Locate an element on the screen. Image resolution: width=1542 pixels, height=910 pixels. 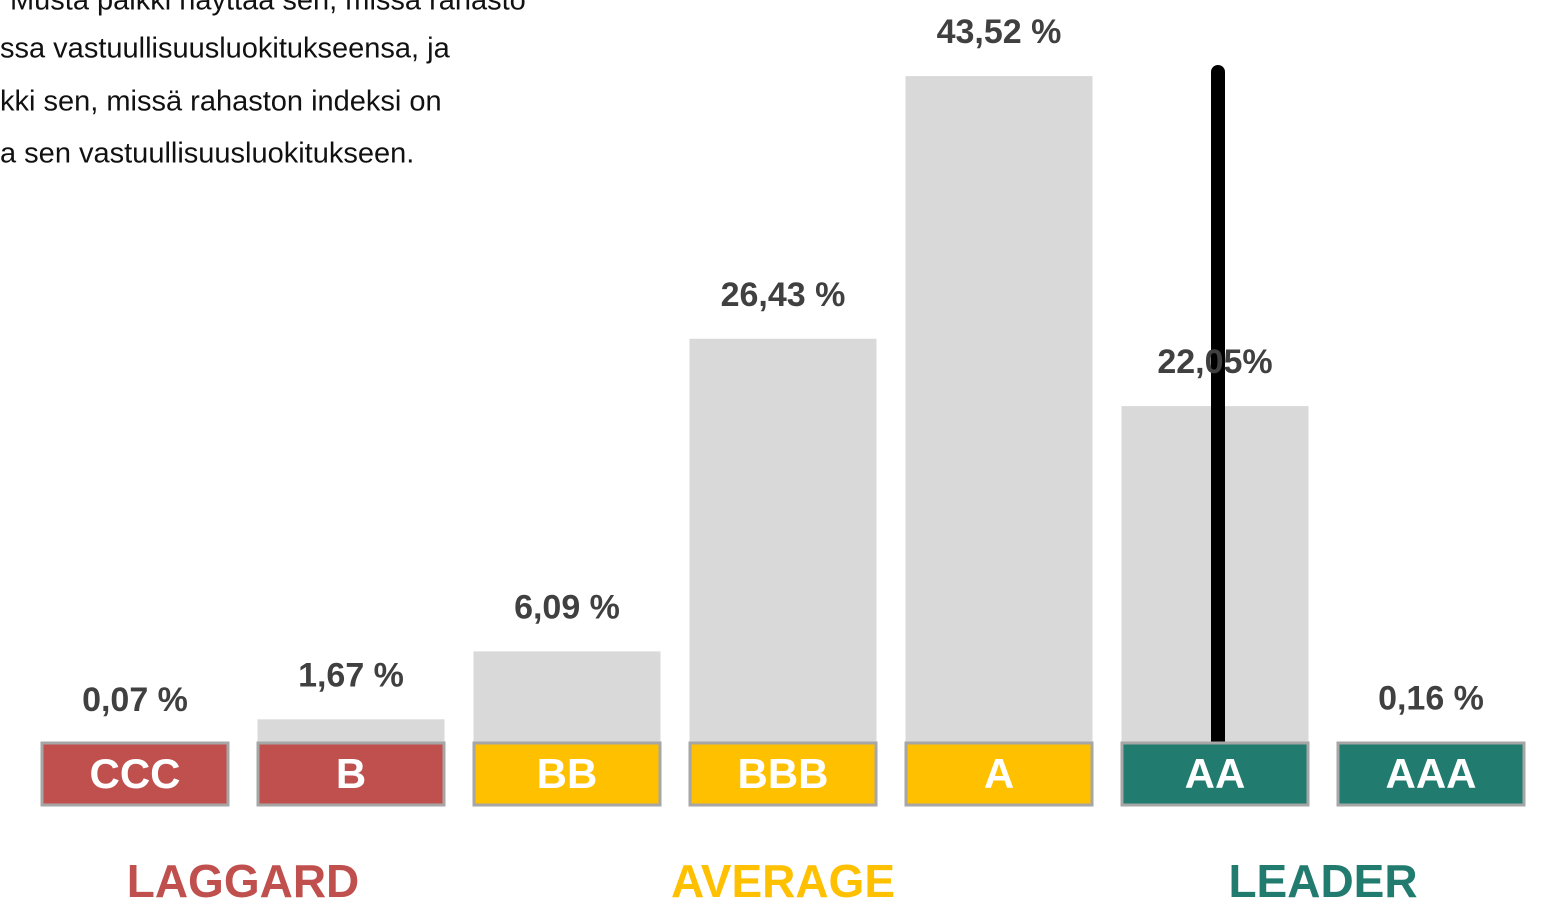
category-label: B is located at coordinates (351, 773).